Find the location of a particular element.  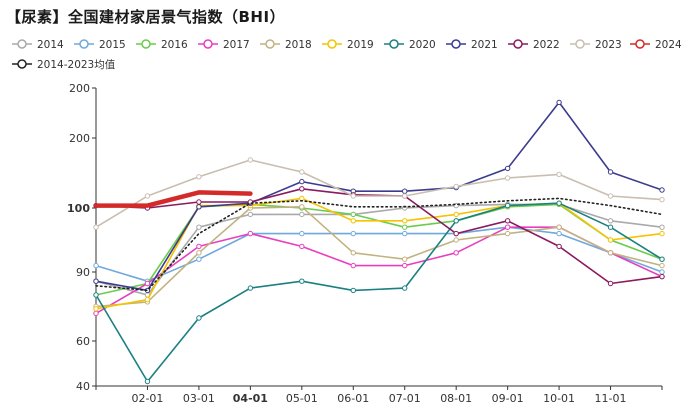

x-tick-label: 03-01 is located at coordinates (199, 398).